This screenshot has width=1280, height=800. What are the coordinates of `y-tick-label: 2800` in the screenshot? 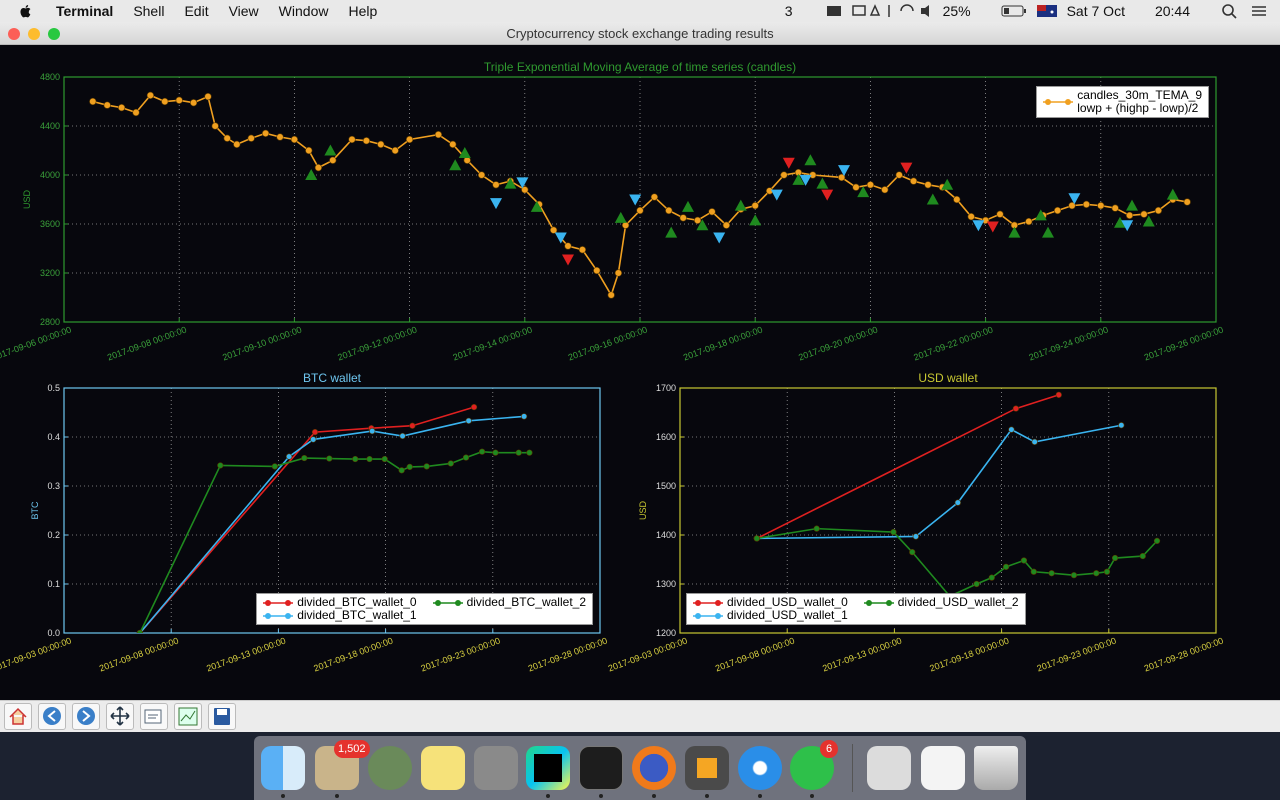 It's located at (50, 322).